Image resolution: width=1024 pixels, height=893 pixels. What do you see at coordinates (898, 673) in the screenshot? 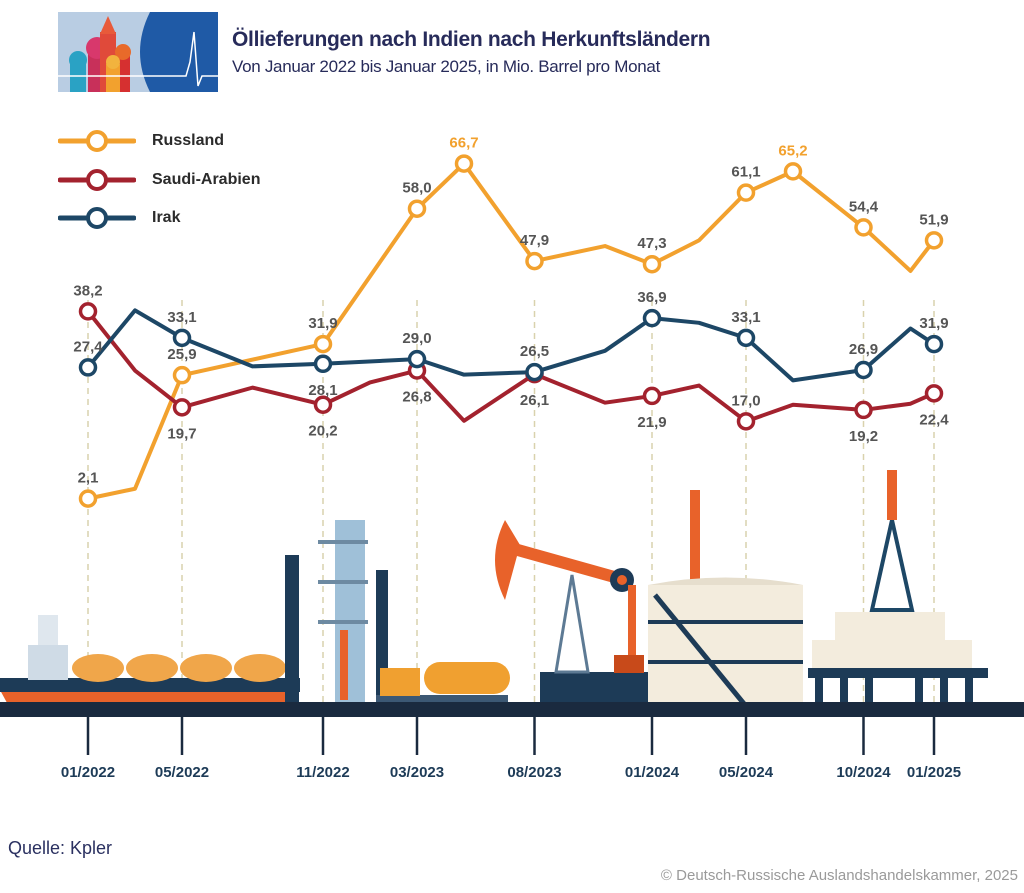
I see `oil-platform` at bounding box center [898, 673].